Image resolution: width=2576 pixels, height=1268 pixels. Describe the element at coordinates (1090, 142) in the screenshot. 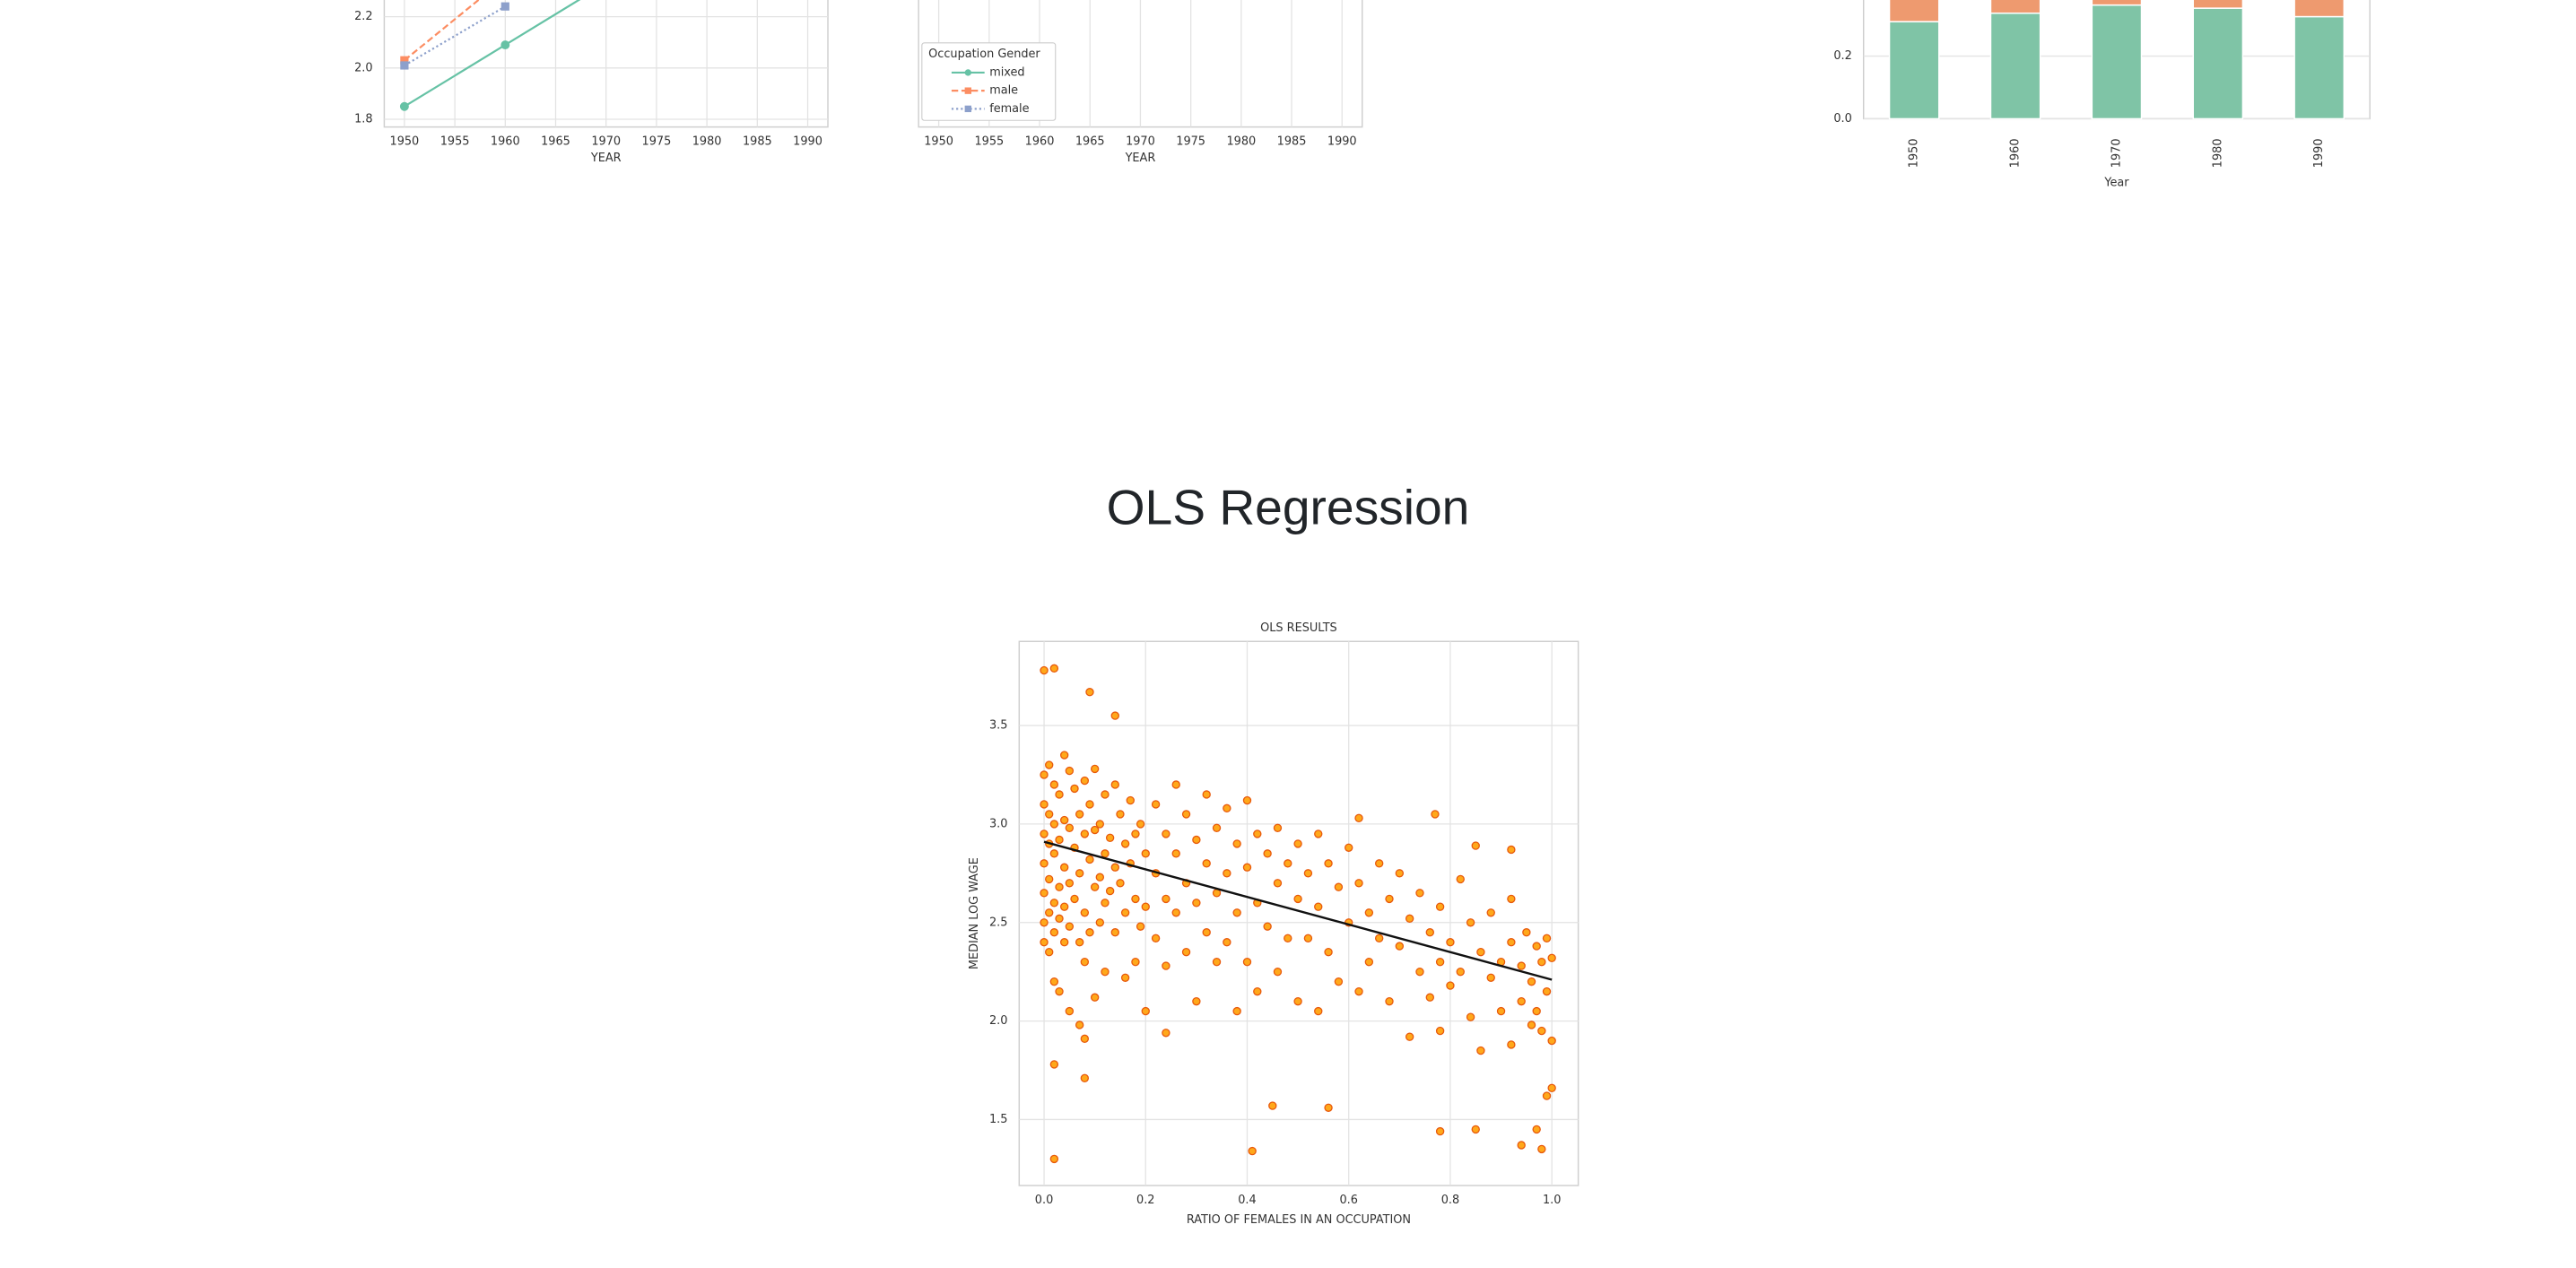

I see `x-tick-label: 1965` at that location.